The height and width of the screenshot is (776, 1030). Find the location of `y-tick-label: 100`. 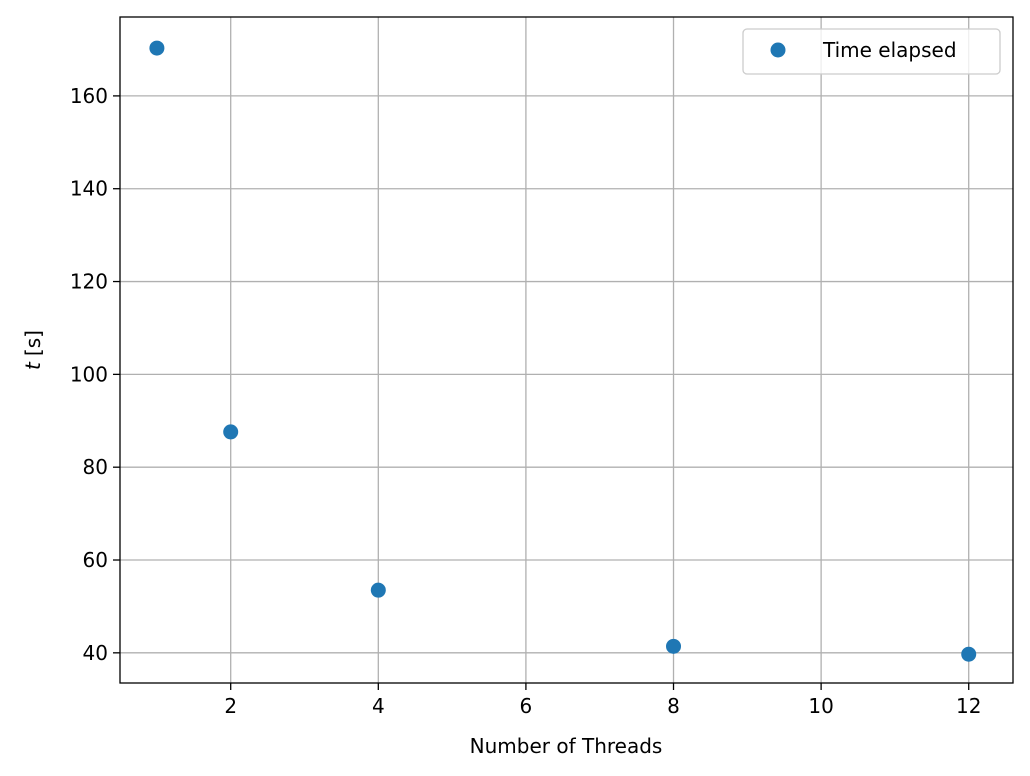

y-tick-label: 100 is located at coordinates (89, 374).